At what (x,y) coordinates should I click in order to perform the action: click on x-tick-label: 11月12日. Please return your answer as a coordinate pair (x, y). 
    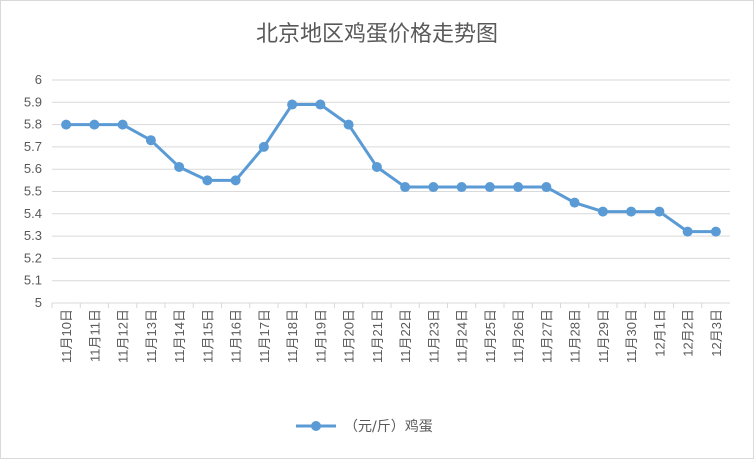
    Looking at the image, I should click on (123, 336).